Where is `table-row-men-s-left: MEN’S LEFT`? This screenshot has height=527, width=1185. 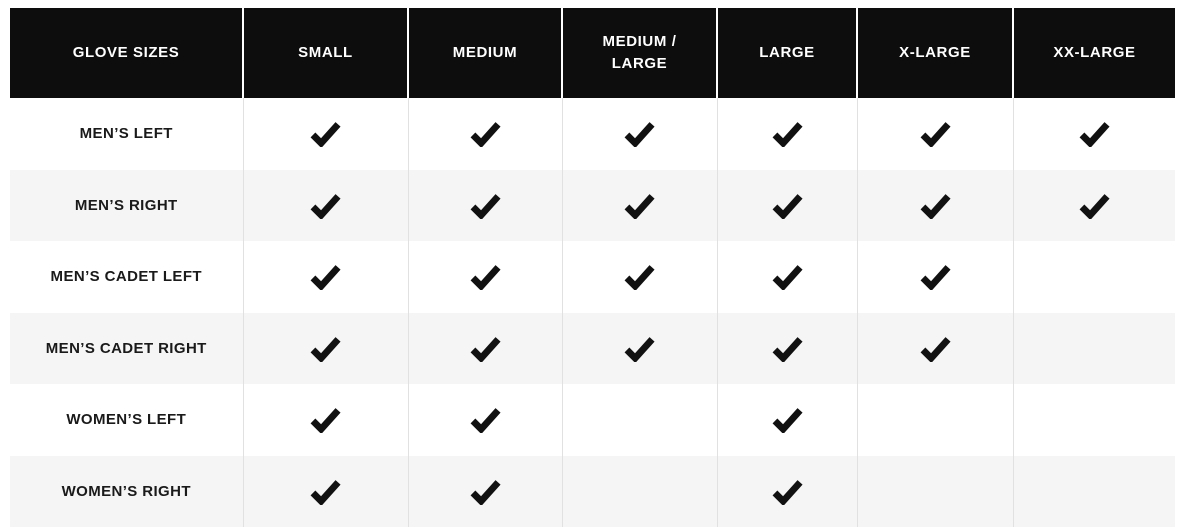 table-row-men-s-left: MEN’S LEFT is located at coordinates (592, 134).